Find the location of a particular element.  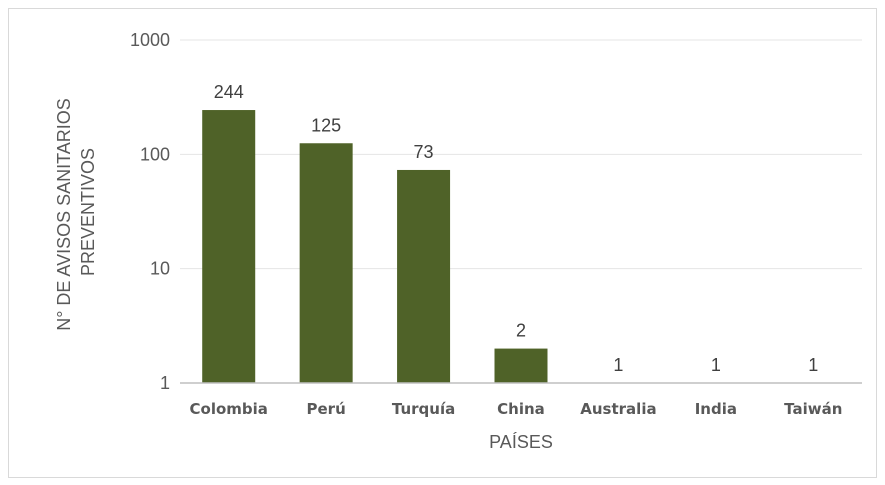

x-axis-title: PAÍSES is located at coordinates (521, 442).